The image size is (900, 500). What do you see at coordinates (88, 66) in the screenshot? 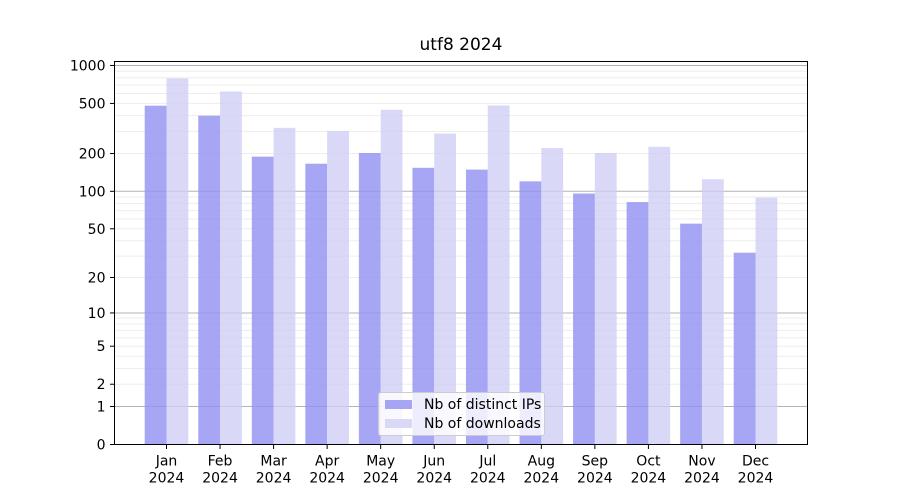
I see `y-tick-label: 1000` at bounding box center [88, 66].